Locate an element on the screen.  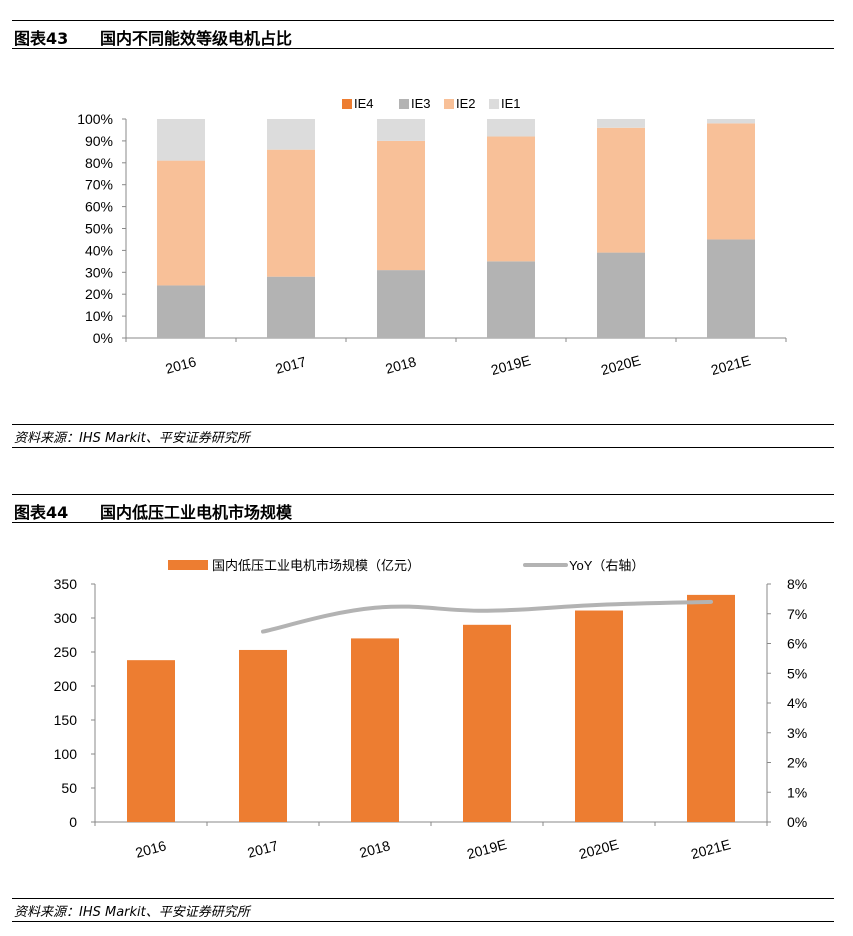
y-tick-label: 20% is located at coordinates (99, 294).